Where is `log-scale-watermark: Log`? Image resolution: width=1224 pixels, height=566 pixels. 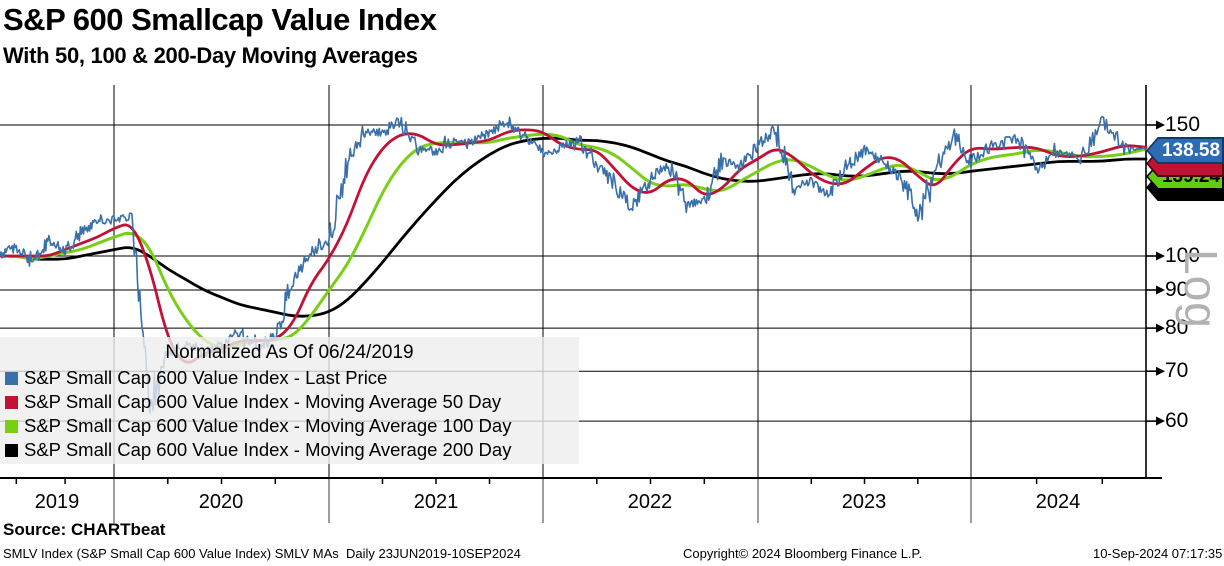 log-scale-watermark: Log is located at coordinates (1199, 289).